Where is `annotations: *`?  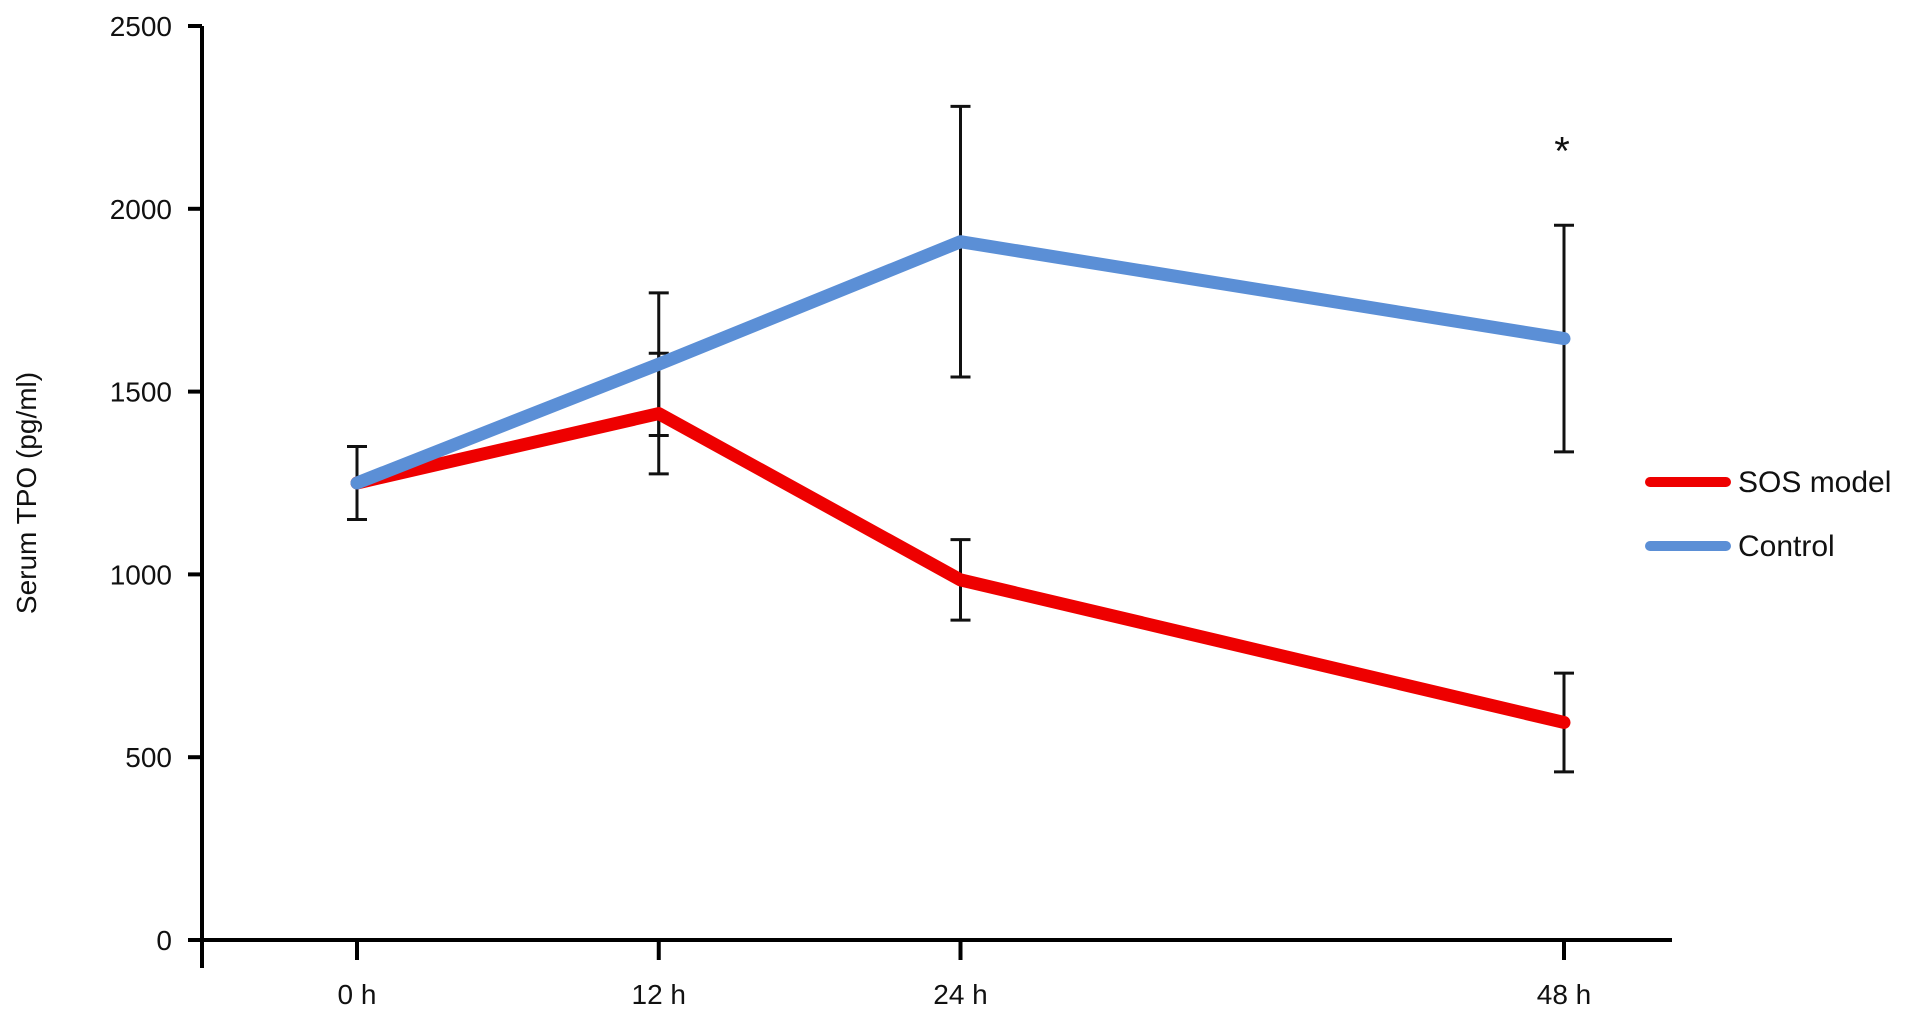
annotations: * is located at coordinates (1562, 152).